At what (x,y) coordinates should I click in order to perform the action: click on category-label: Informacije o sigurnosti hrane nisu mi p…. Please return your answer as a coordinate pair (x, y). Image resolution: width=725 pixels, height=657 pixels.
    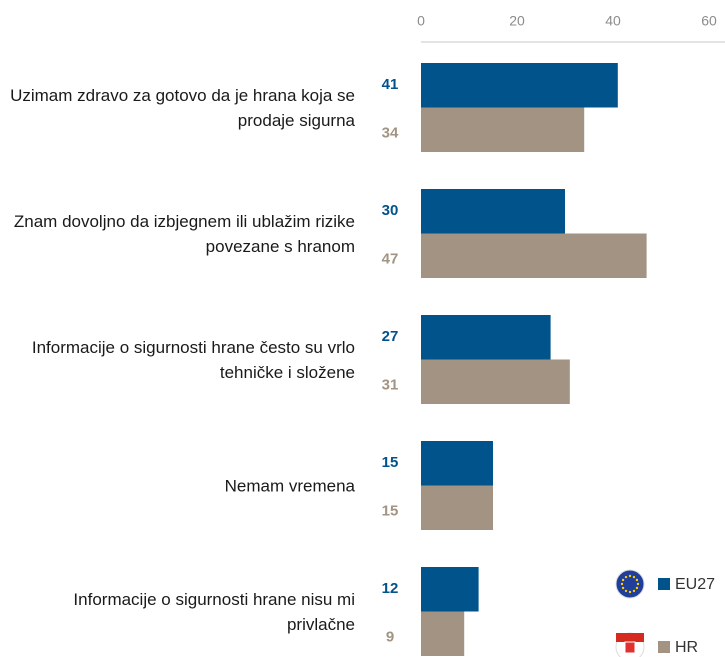
    Looking at the image, I should click on (214, 611).